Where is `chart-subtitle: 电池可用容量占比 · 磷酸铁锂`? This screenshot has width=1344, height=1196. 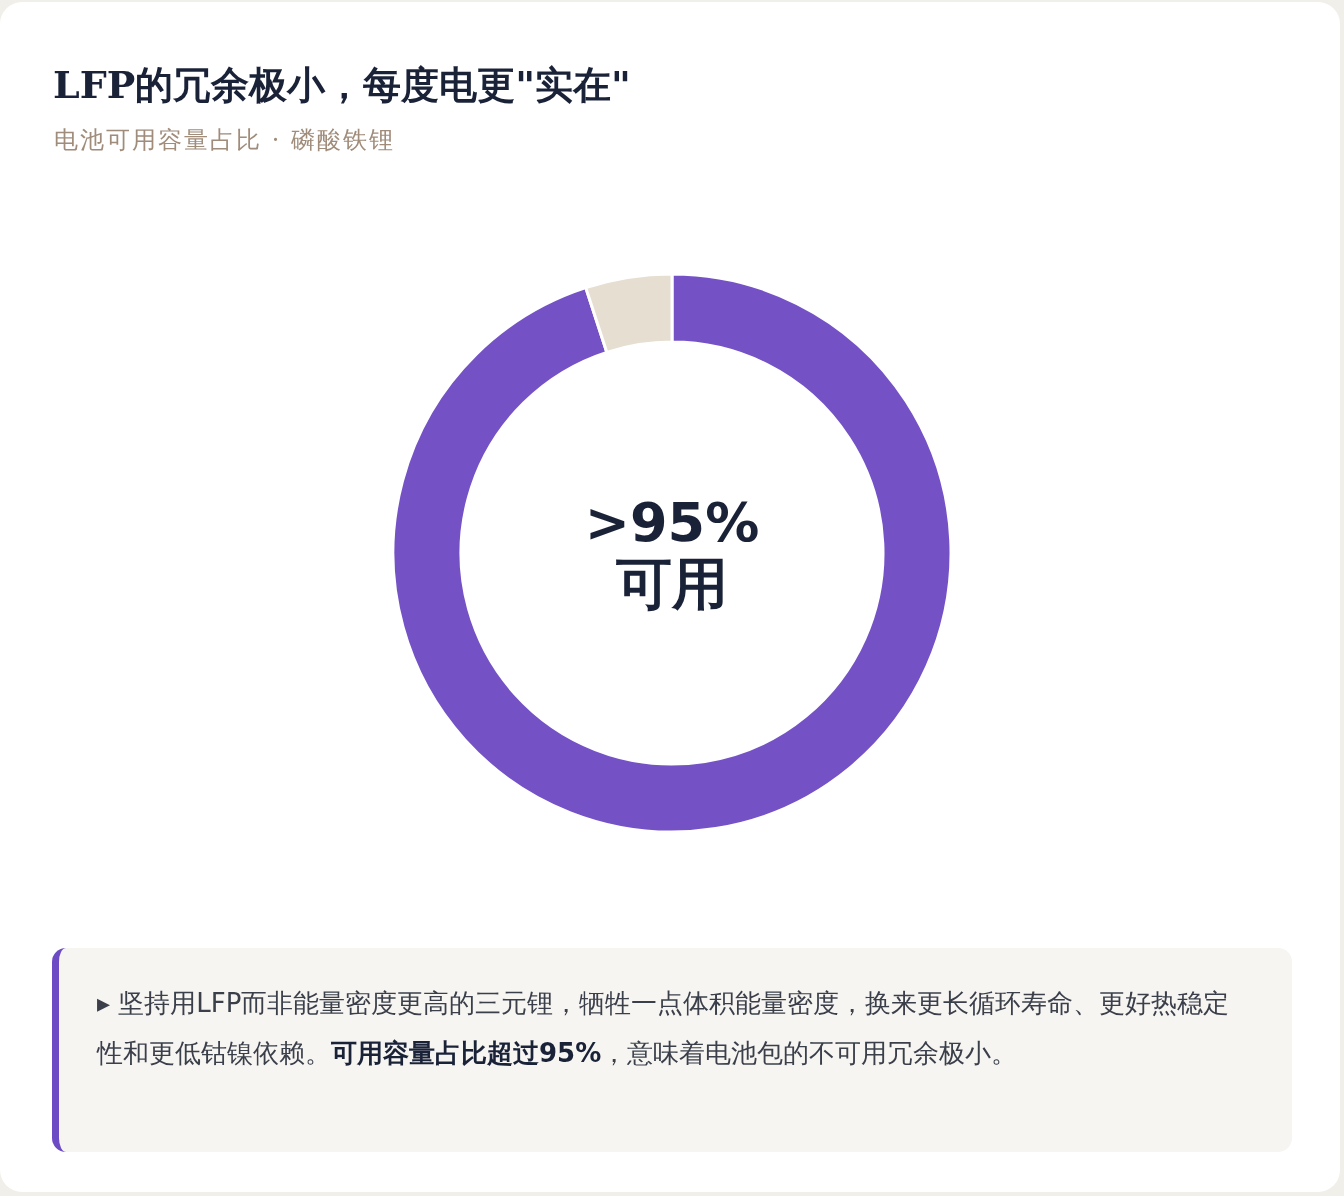
chart-subtitle: 电池可用容量占比 · 磷酸铁锂 is located at coordinates (224, 140).